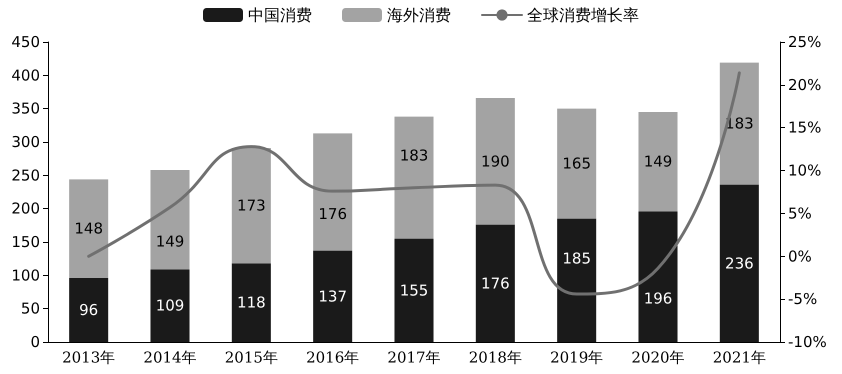 Image resolution: width=842 pixels, height=374 pixels. I want to click on y-tick-label: 450, so click(25, 42).